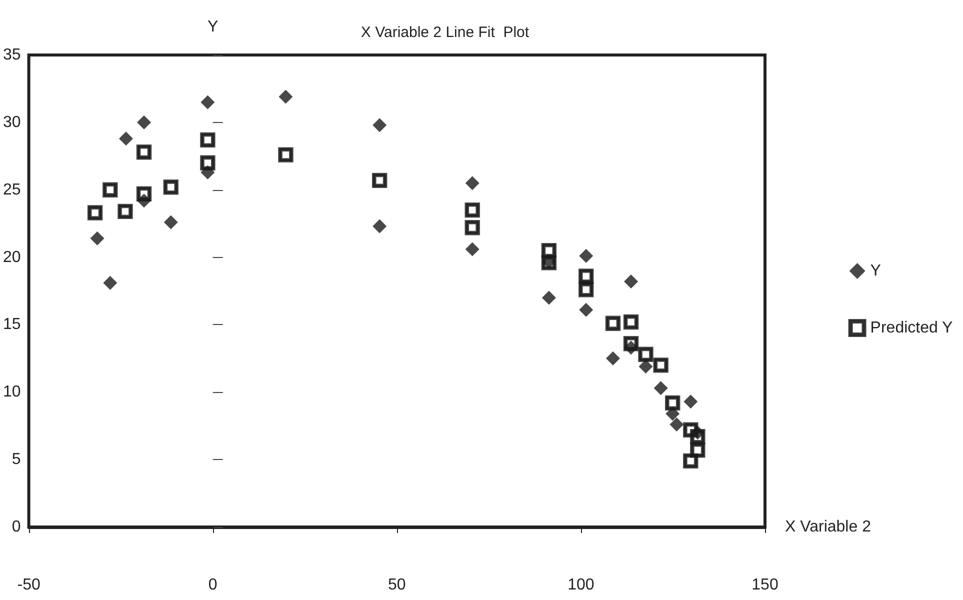 The image size is (963, 600). Describe the element at coordinates (16, 459) in the screenshot. I see `y-tick-label: 5` at that location.